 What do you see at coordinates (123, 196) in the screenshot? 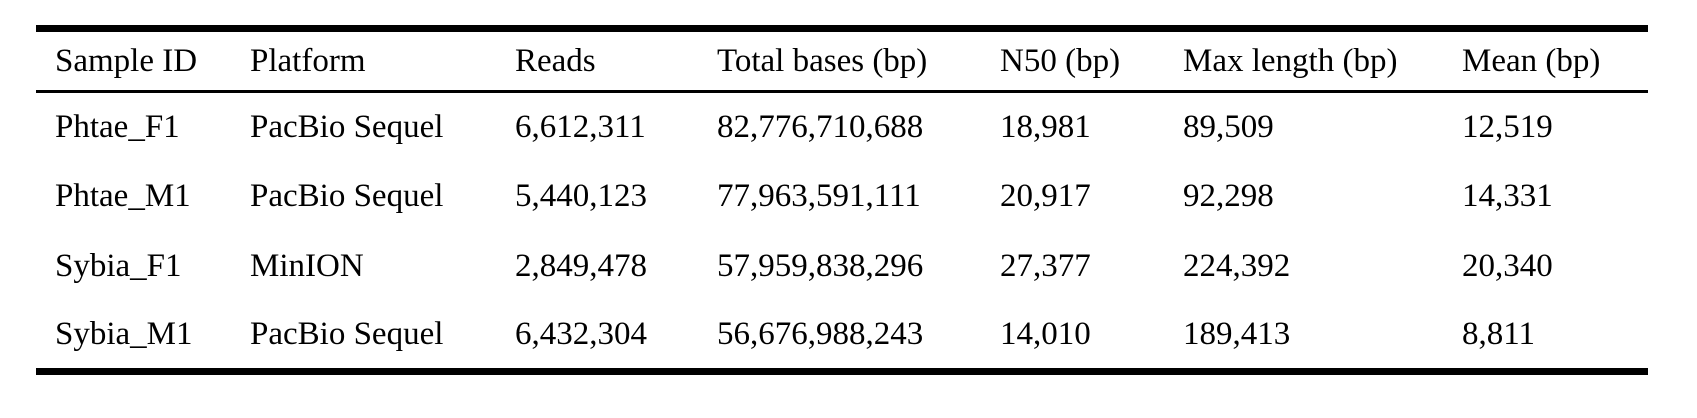
I see `cell-sample-id: Phtae_M1` at bounding box center [123, 196].